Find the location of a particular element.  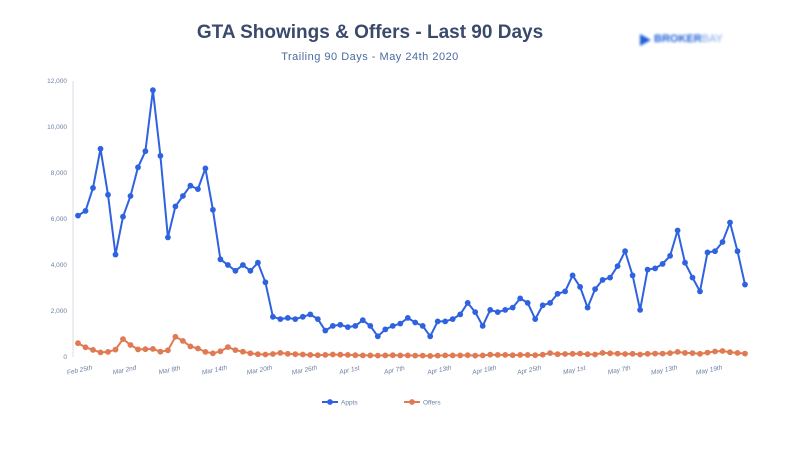

x-tick-label: Mar 26th is located at coordinates (304, 370).